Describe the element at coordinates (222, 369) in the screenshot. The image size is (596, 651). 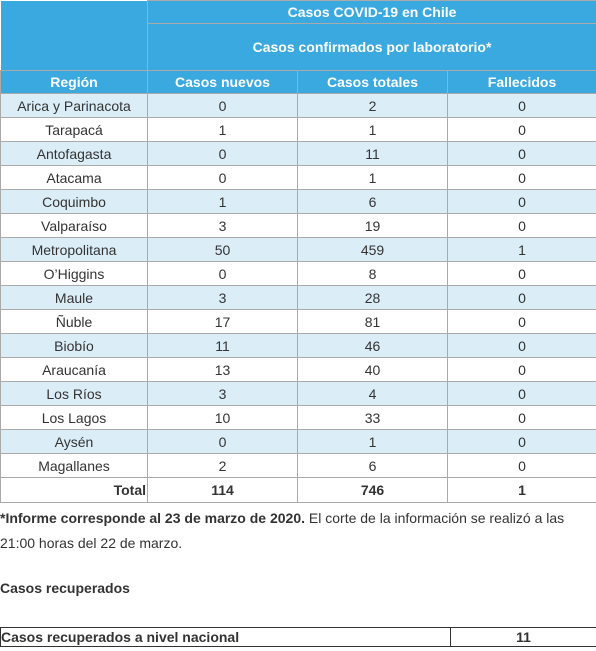
I see `new-cases-cell: 13` at that location.